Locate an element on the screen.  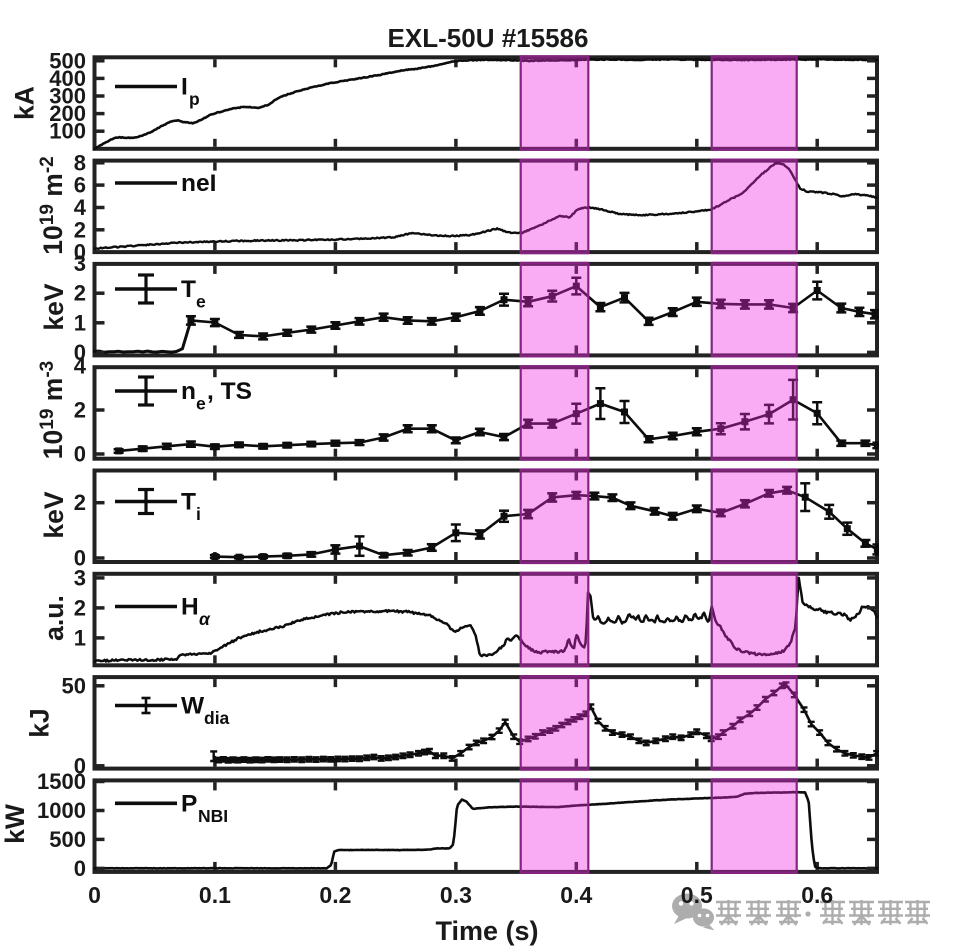
svg-text: 0.3 is located at coordinates (456, 895).